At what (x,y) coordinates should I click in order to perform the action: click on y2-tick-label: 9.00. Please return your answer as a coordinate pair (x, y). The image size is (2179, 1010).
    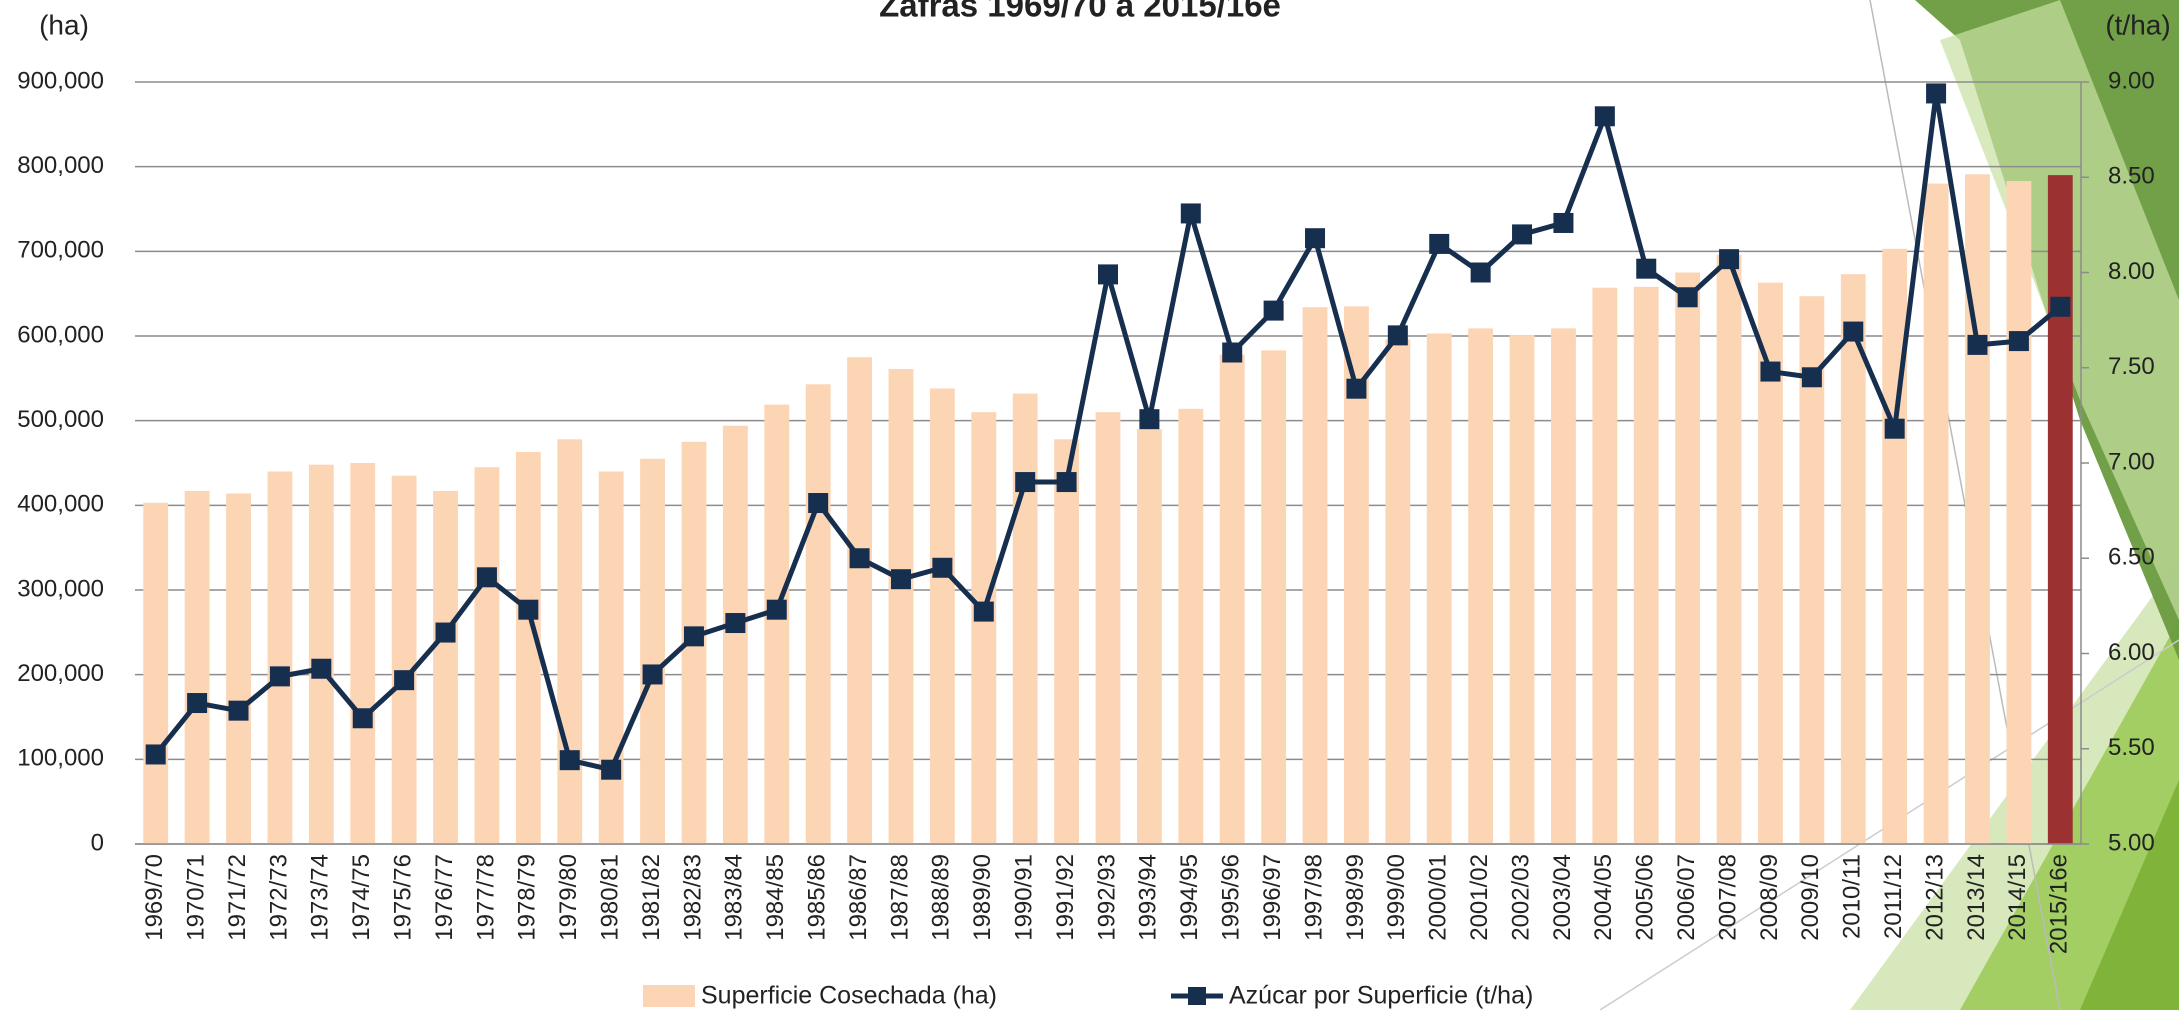
    Looking at the image, I should click on (2131, 80).